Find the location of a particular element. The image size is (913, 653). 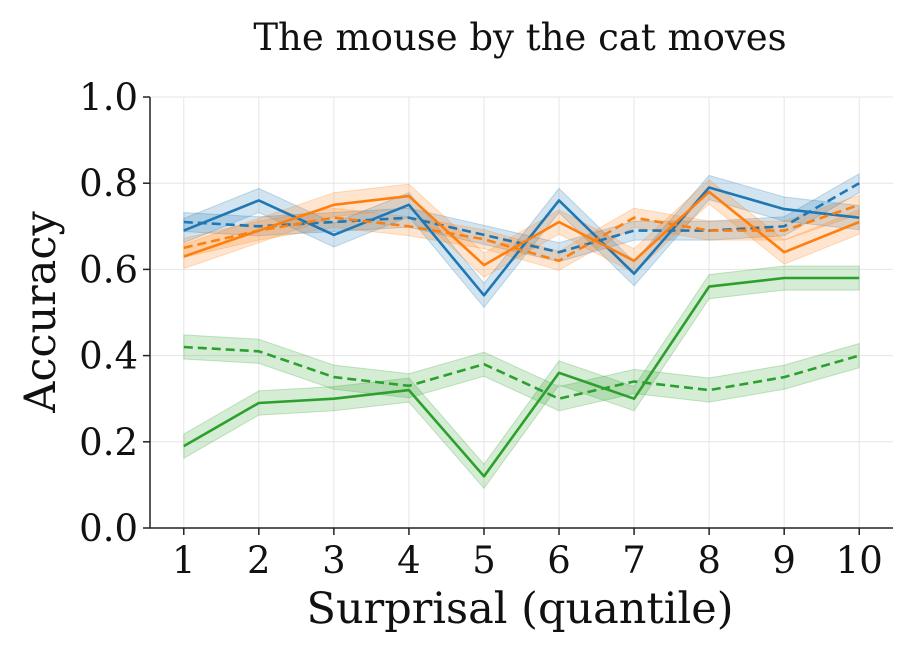

blue-dashed-band is located at coordinates (521, 217).